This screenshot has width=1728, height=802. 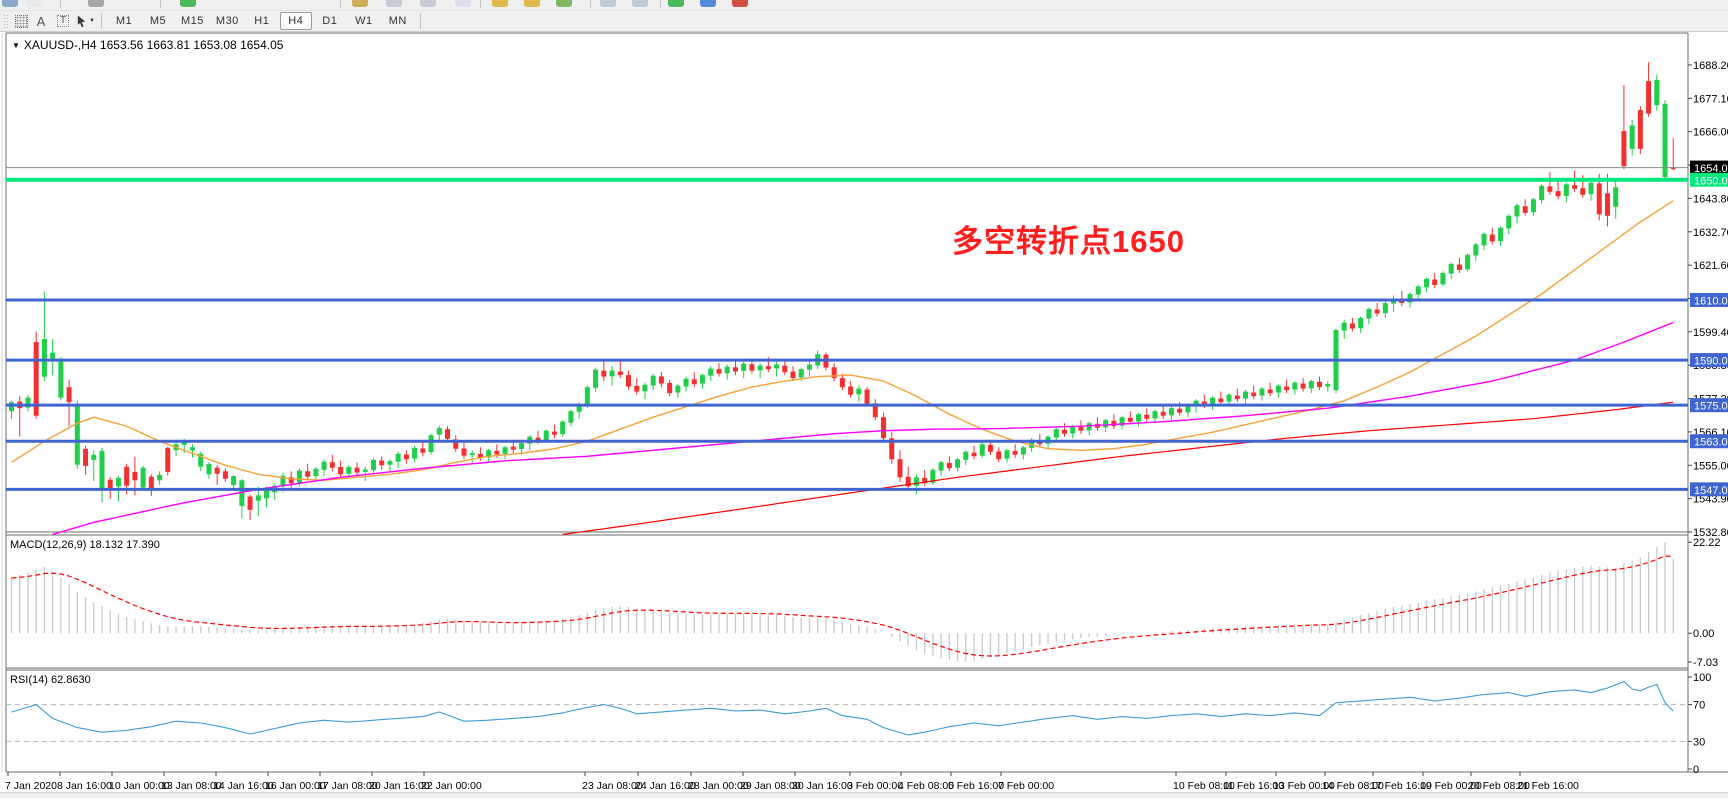 What do you see at coordinates (399, 786) in the screenshot?
I see `svg-text: 20 Jan 16:00` at bounding box center [399, 786].